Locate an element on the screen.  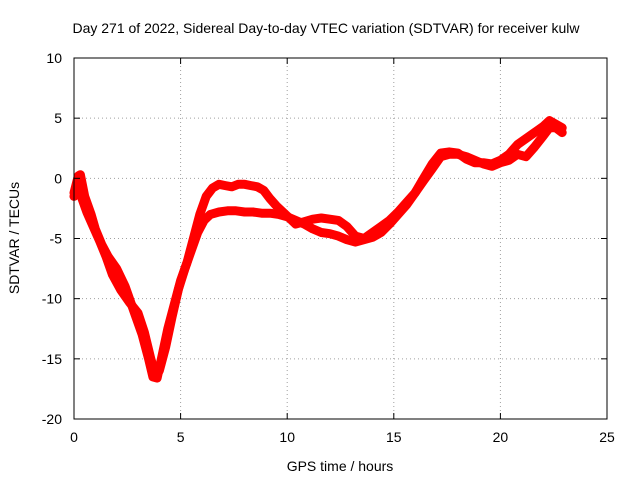
y-tick-label: -15 is located at coordinates (52, 359).